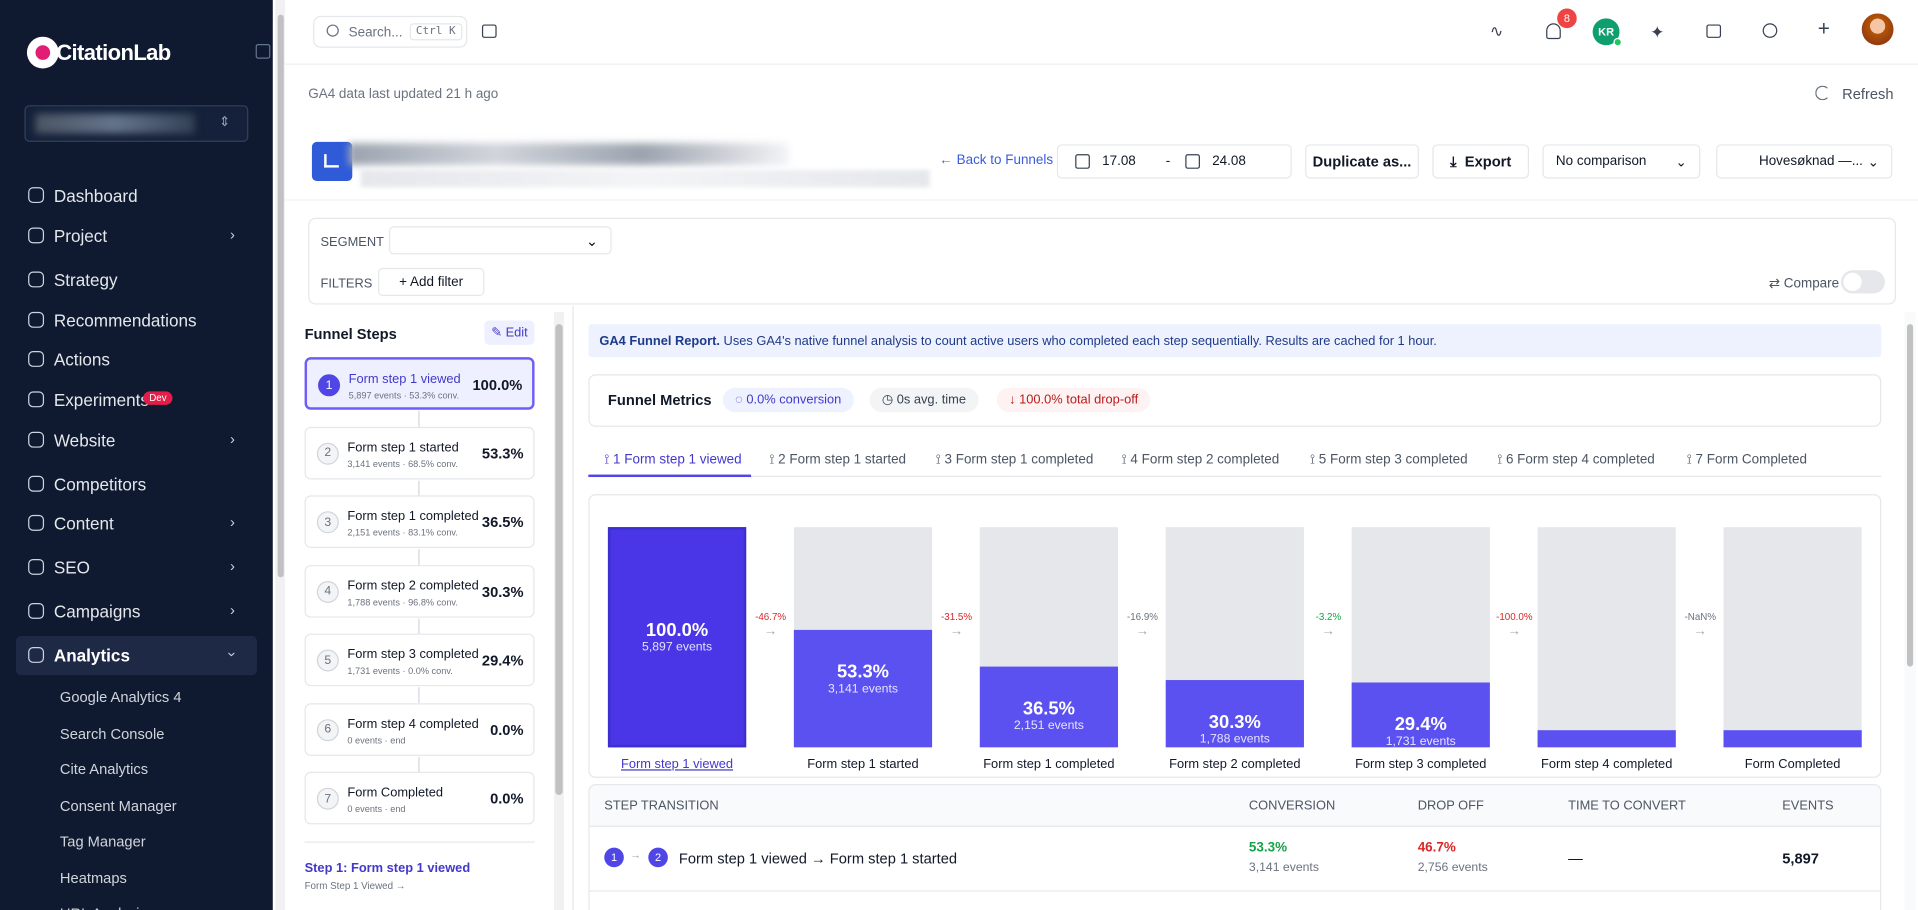 The height and width of the screenshot is (910, 1918). Describe the element at coordinates (103, 907) in the screenshot. I see `nav-subitem: URL Analysis` at that location.